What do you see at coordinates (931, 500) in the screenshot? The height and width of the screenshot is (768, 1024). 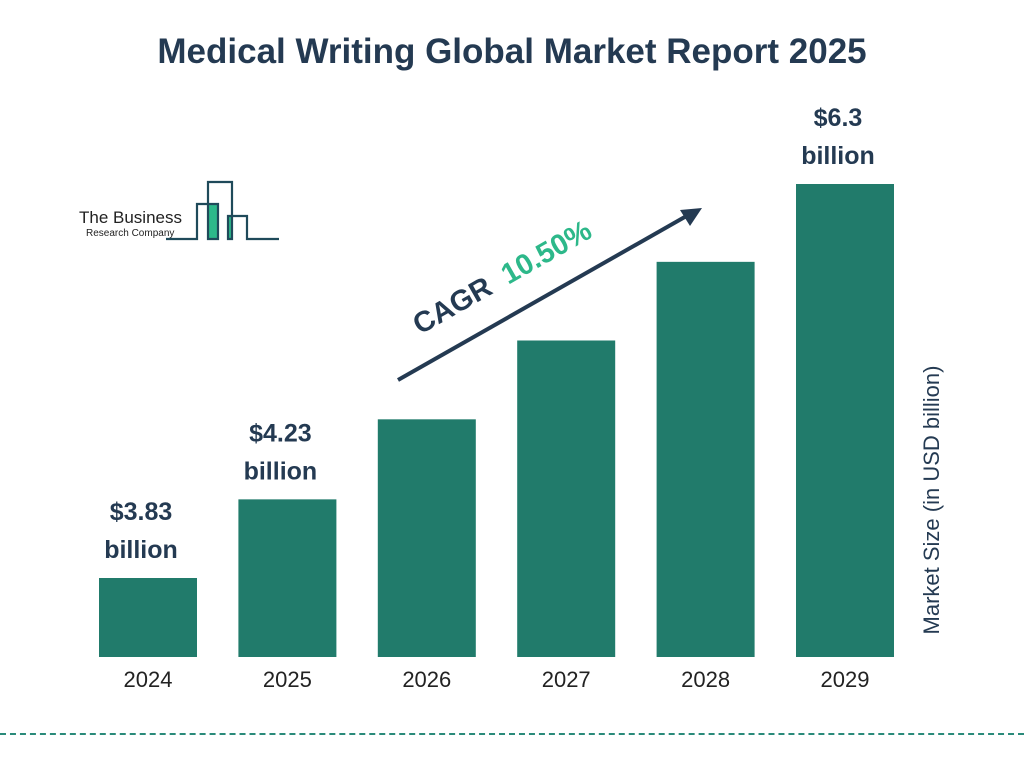 I see `y-axis-label: Market Size (in USD billion)` at bounding box center [931, 500].